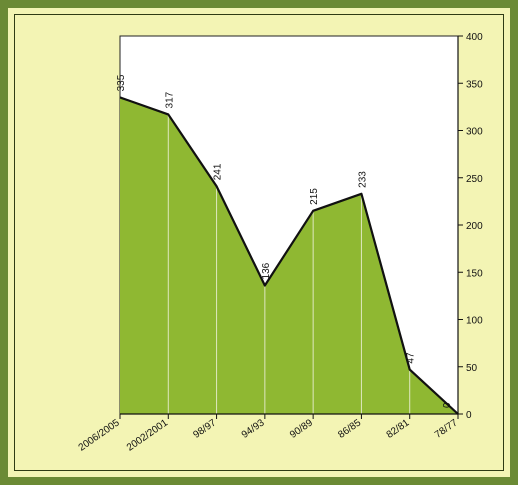  I want to click on x-tick-label: 86/85, so click(349, 429).